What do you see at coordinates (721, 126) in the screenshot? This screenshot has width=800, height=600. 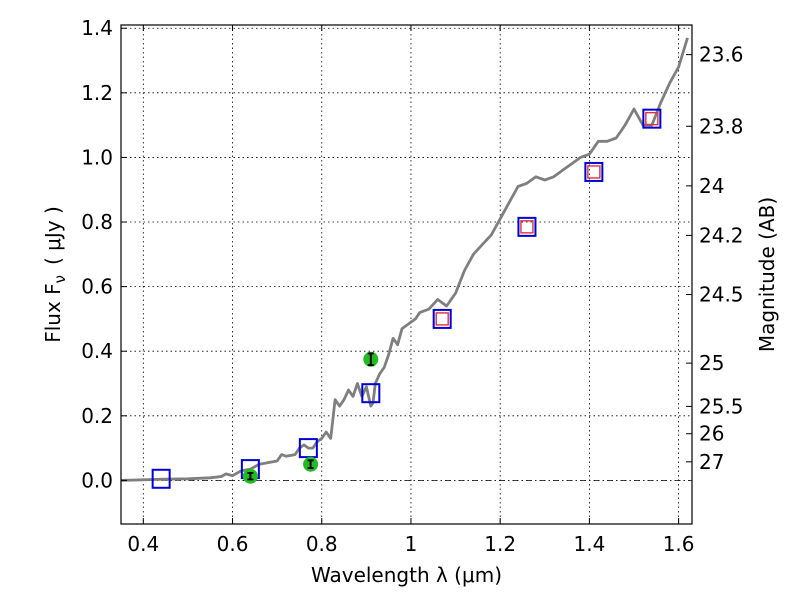 I see `y2-tick-label: 23.8` at bounding box center [721, 126].